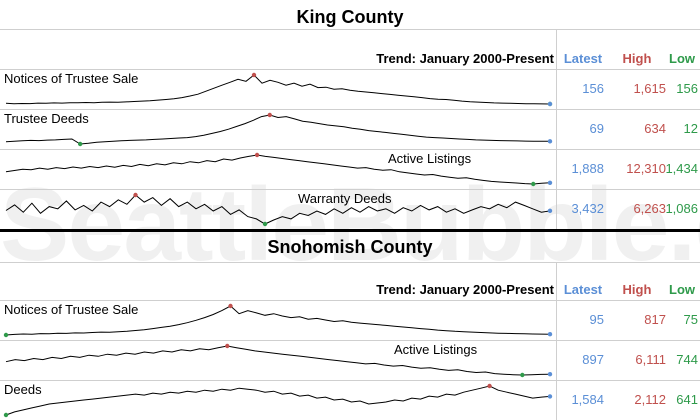 The image size is (700, 420). I want to click on snohomish-latest-header: Latest, so click(583, 289).